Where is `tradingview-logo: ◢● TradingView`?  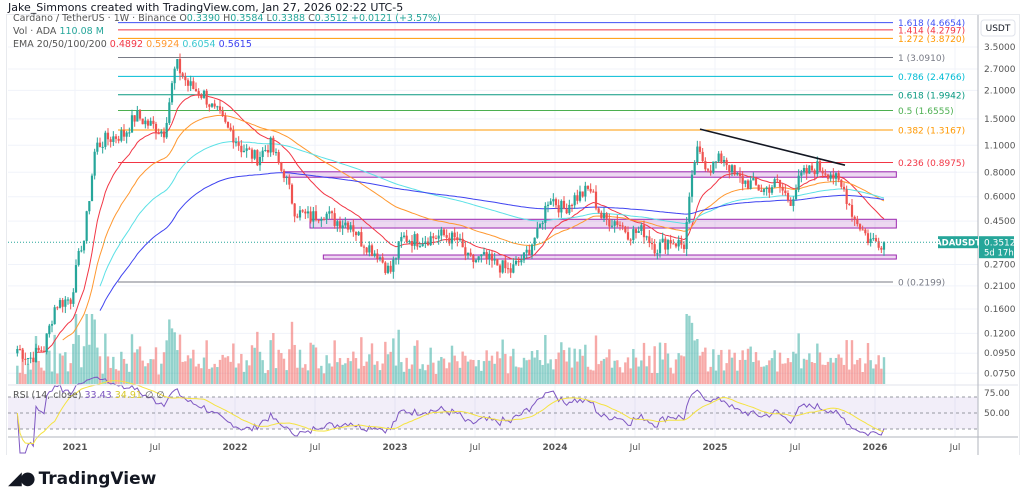 tradingview-logo: ◢● TradingView is located at coordinates (82, 478).